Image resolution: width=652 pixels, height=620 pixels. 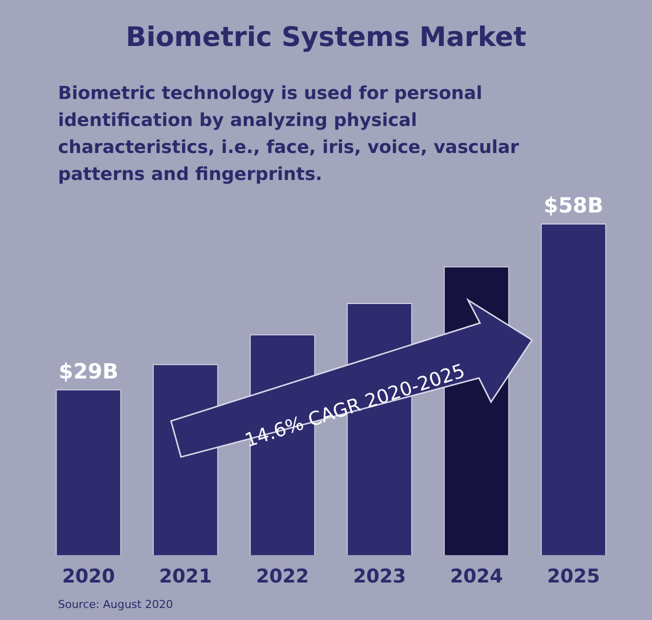 What do you see at coordinates (573, 577) in the screenshot?
I see `x-tick-label: 2025` at bounding box center [573, 577].